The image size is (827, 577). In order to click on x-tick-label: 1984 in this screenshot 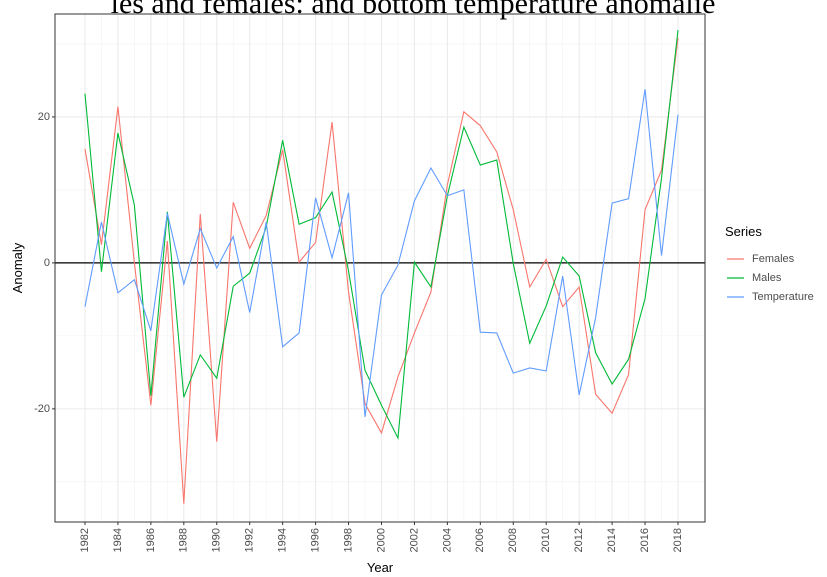, I will do `click(118, 540)`.